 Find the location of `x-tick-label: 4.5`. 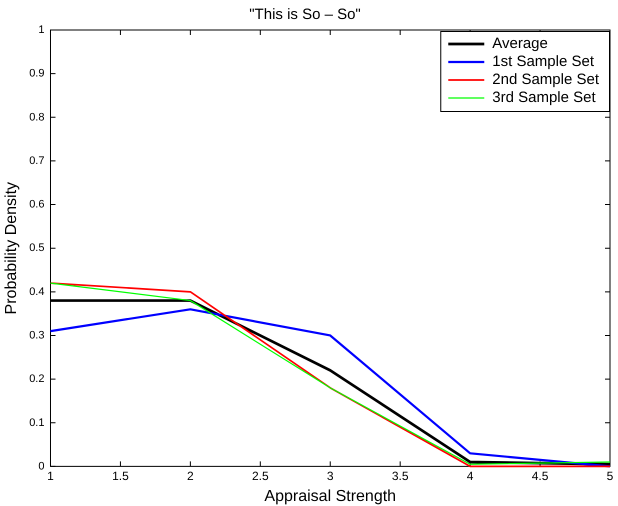

x-tick-label: 4.5 is located at coordinates (540, 475).